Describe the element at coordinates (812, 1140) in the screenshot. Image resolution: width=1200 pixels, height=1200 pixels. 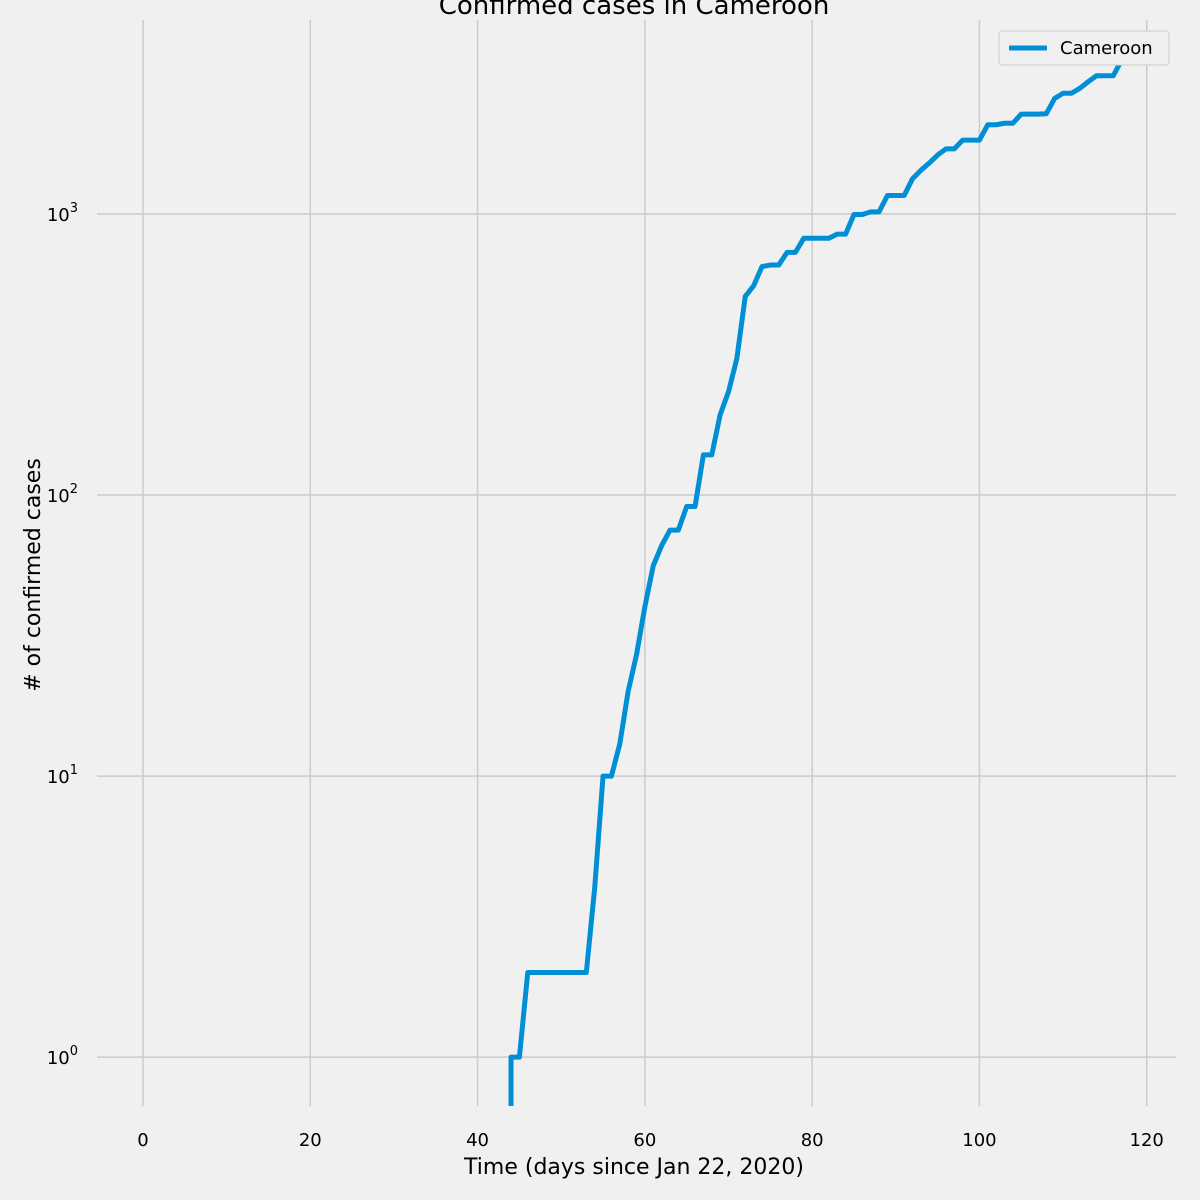
I see `x-tick-label: 80` at that location.